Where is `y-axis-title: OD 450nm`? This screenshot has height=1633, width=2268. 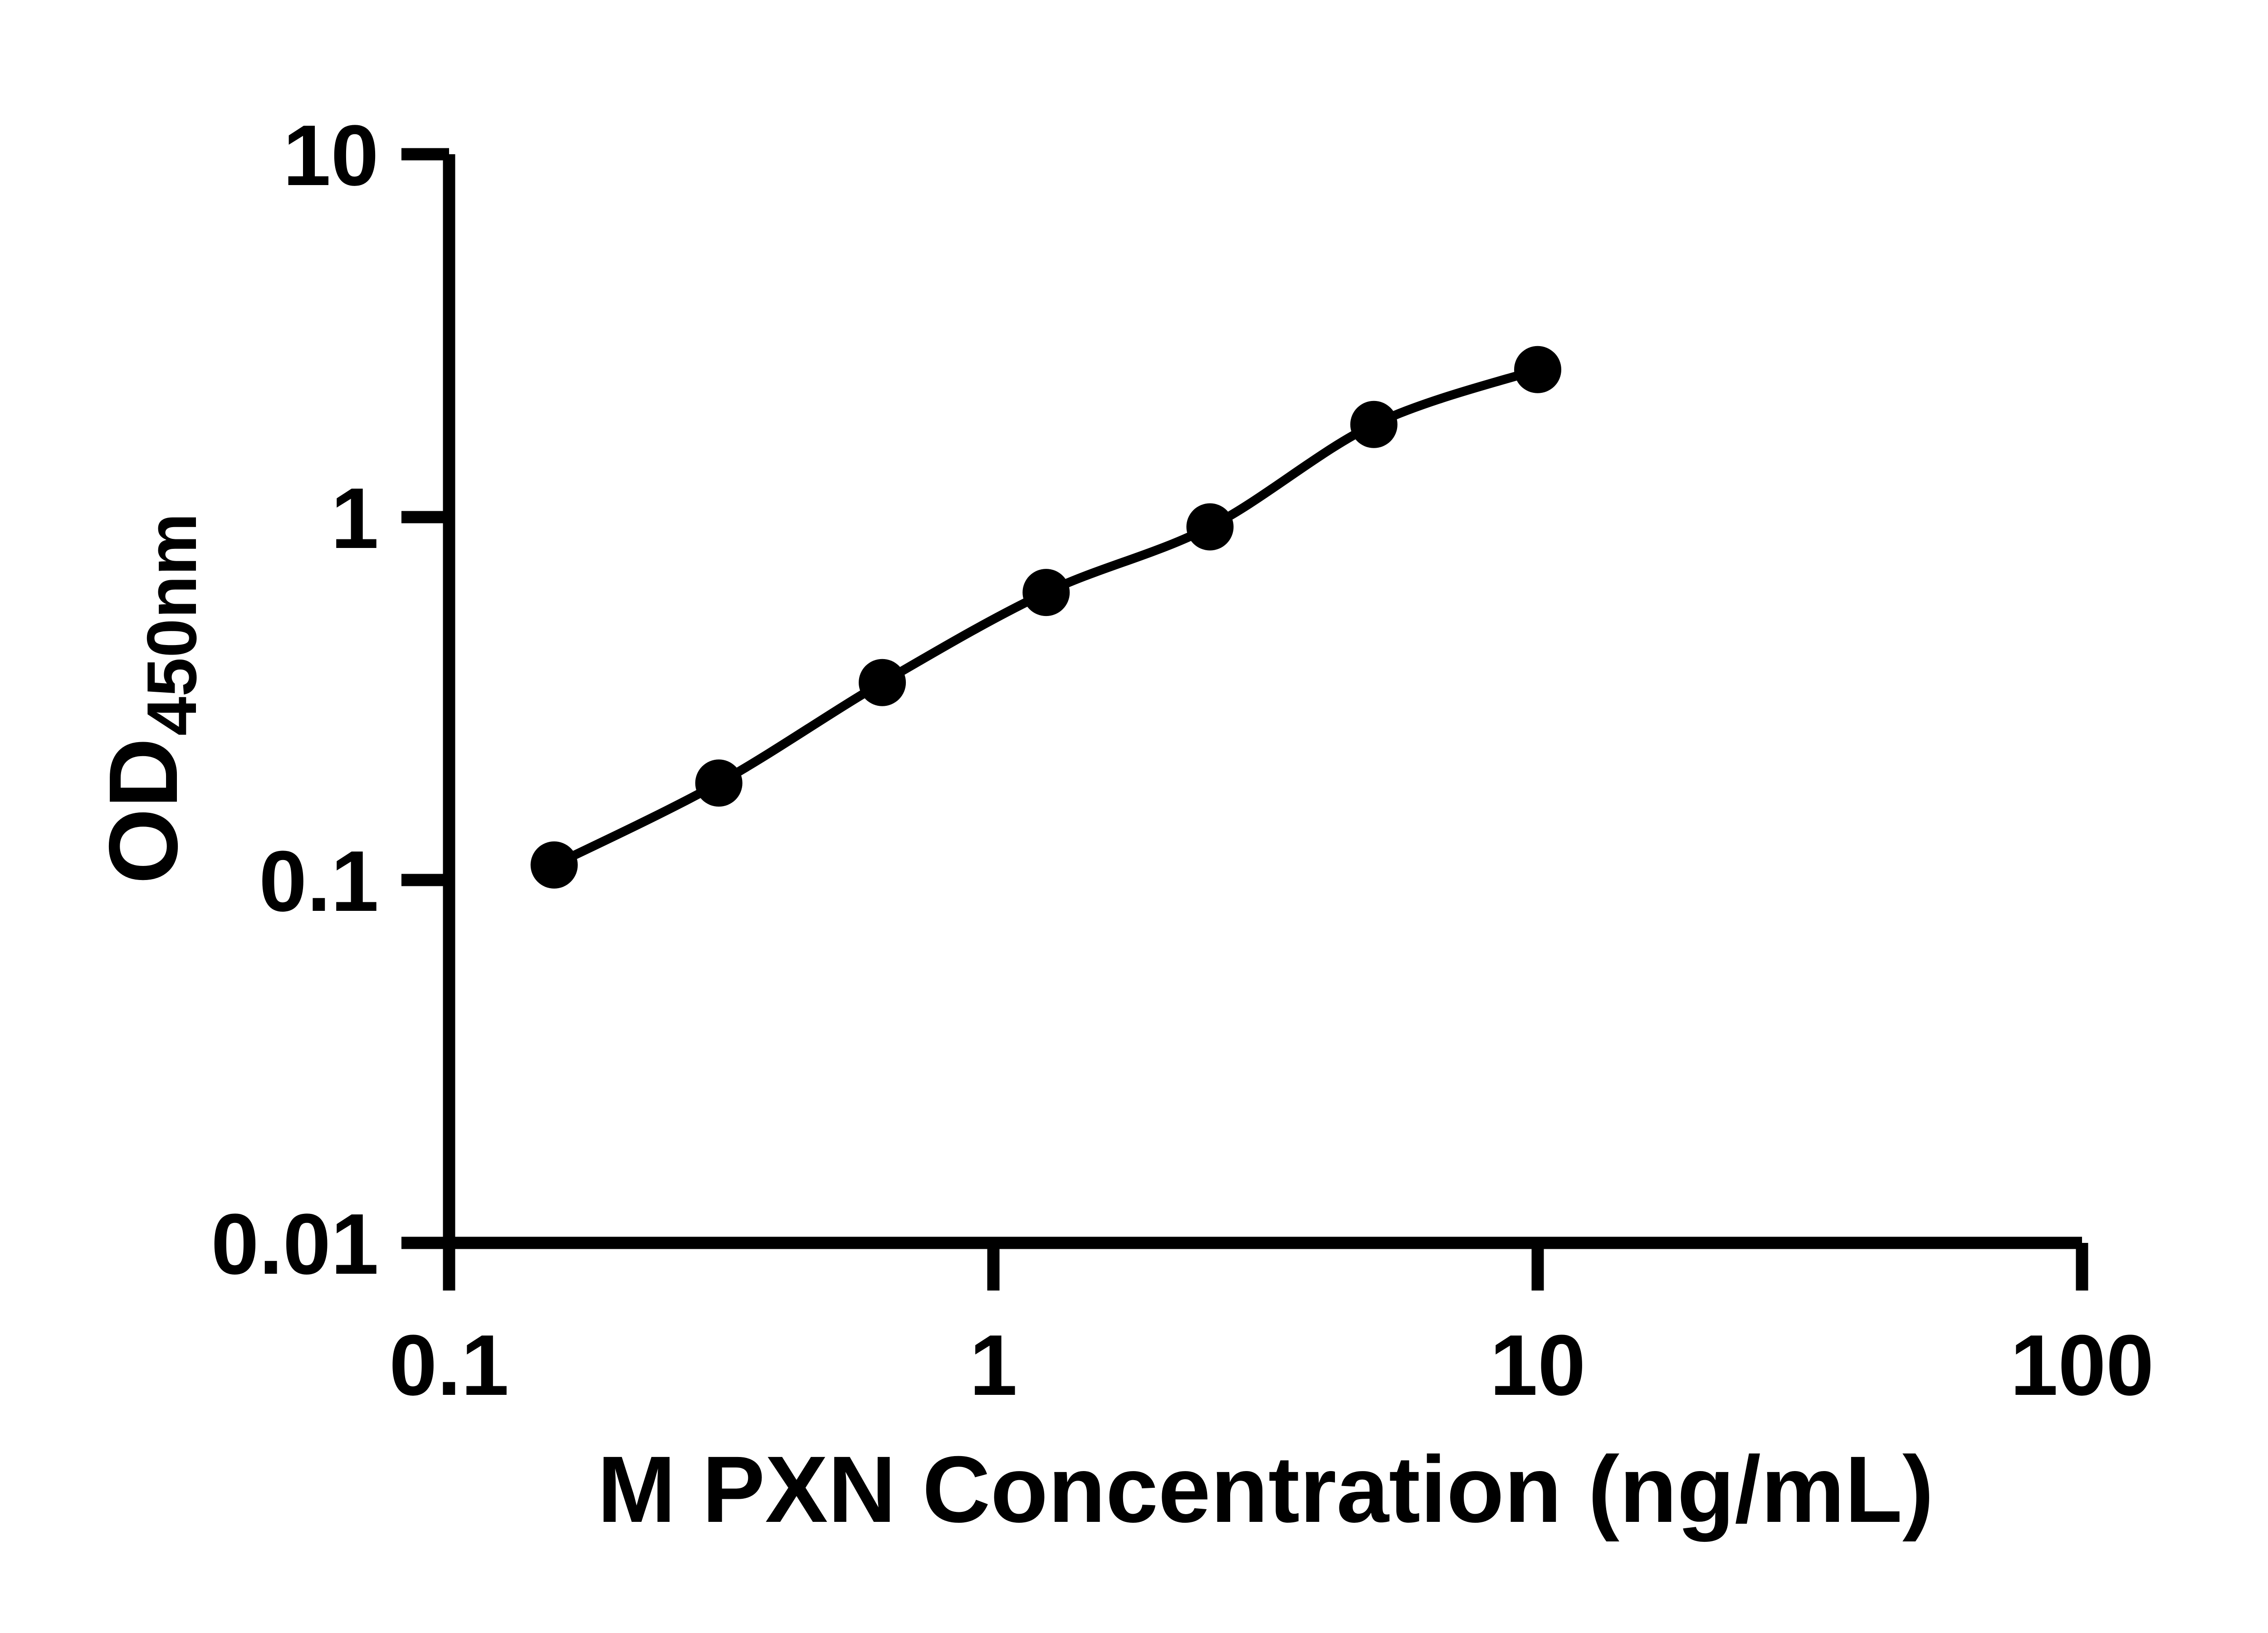 y-axis-title: OD 450nm is located at coordinates (150, 698).